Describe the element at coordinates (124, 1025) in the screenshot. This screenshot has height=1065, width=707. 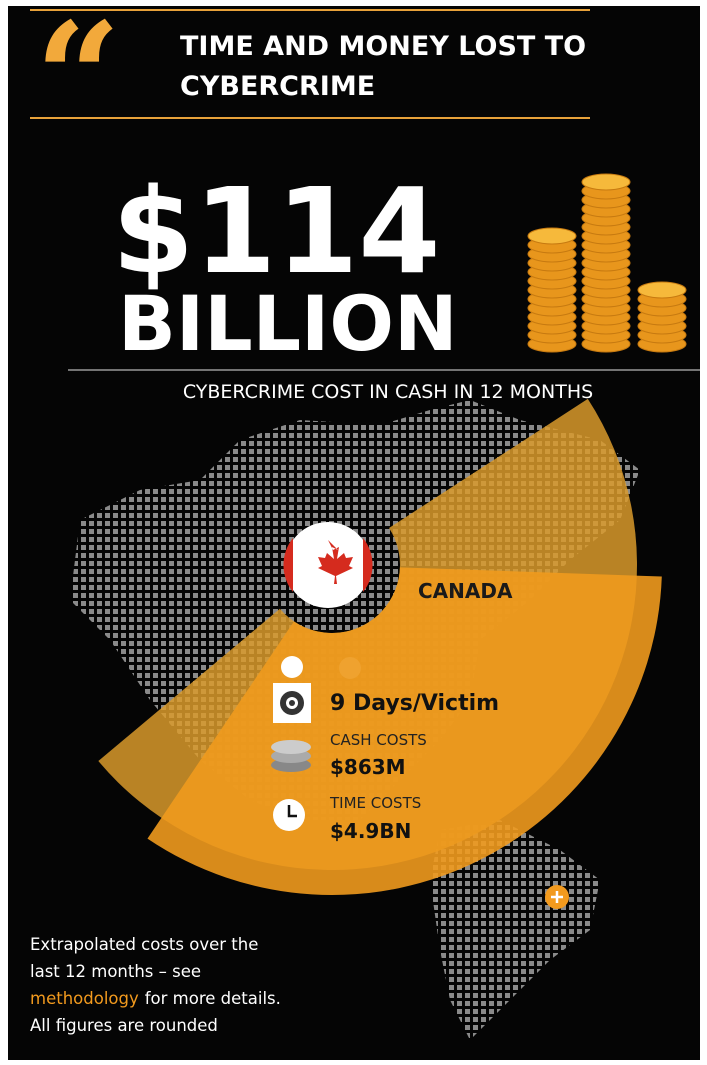
I see `footnote-line: All figures are rounded` at that location.